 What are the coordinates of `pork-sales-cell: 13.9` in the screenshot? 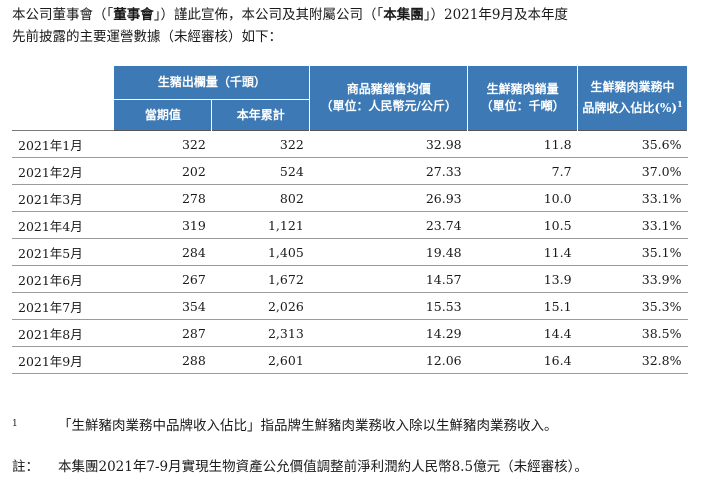 It's located at (522, 279).